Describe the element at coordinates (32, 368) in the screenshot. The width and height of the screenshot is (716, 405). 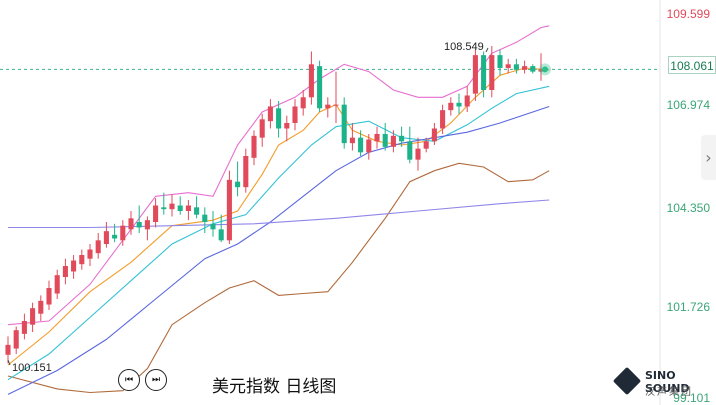
I see `low-marker-label: 100.151` at that location.